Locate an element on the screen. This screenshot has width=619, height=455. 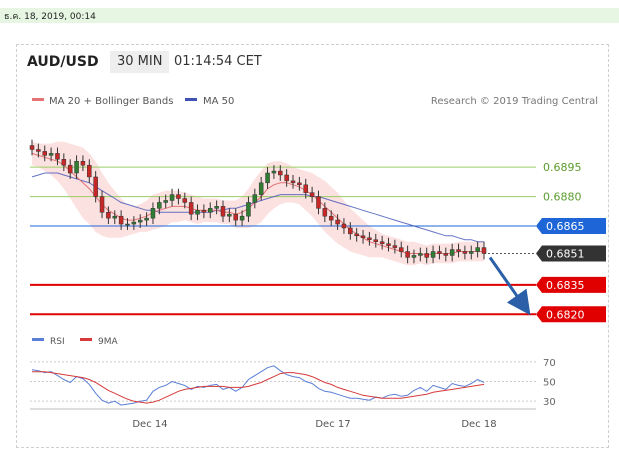
rsi-lines is located at coordinates (258, 385).